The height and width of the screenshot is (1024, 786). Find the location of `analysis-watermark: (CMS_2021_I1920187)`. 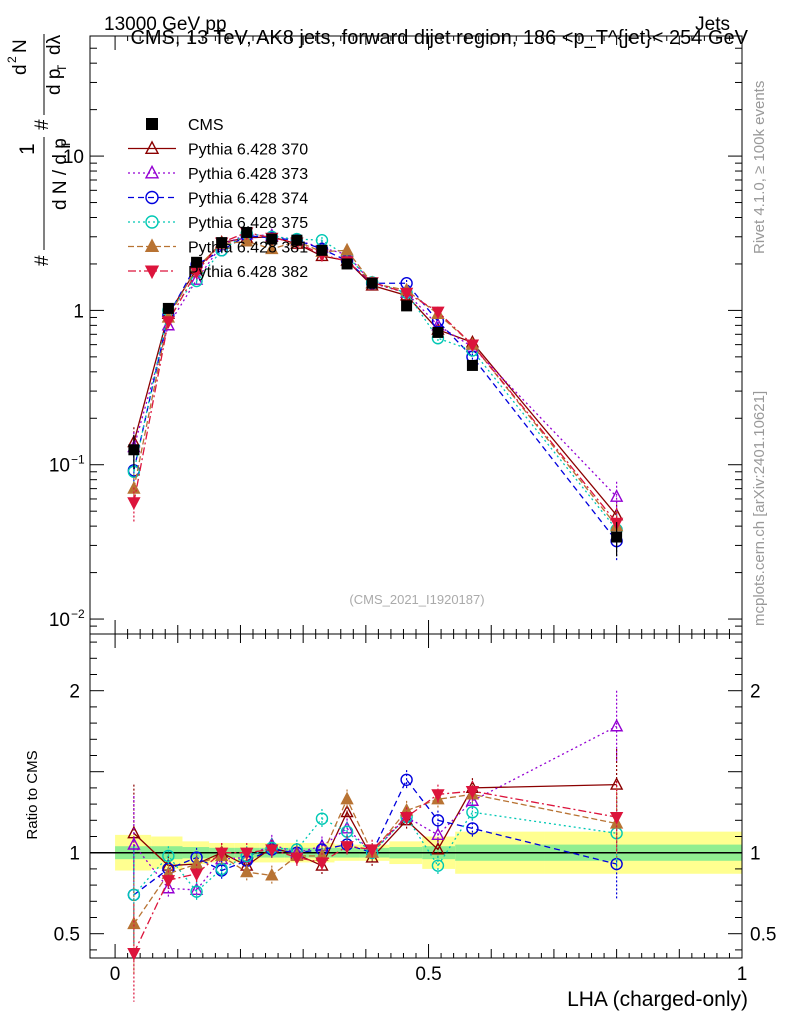

analysis-watermark: (CMS_2021_I1920187) is located at coordinates (416, 599).